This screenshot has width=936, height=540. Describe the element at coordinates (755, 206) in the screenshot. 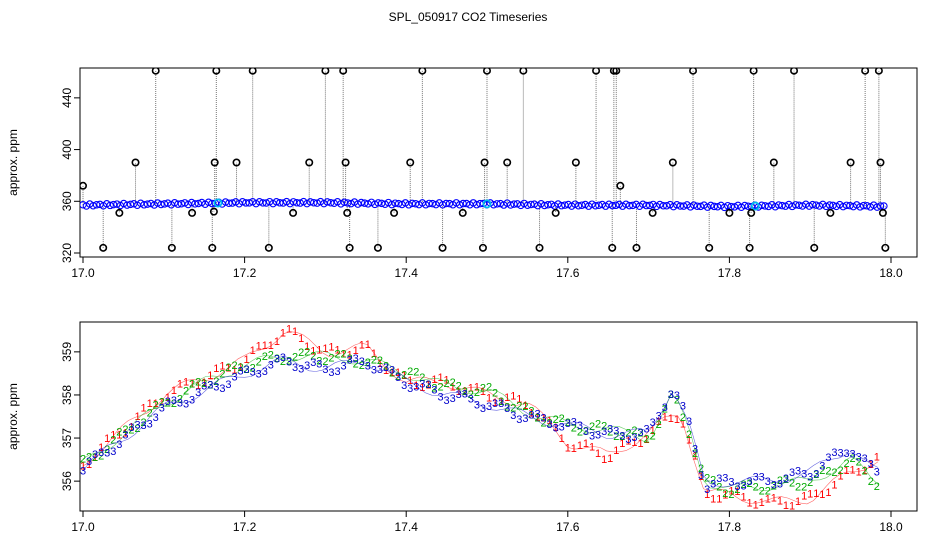

I see `highlight-point` at that location.